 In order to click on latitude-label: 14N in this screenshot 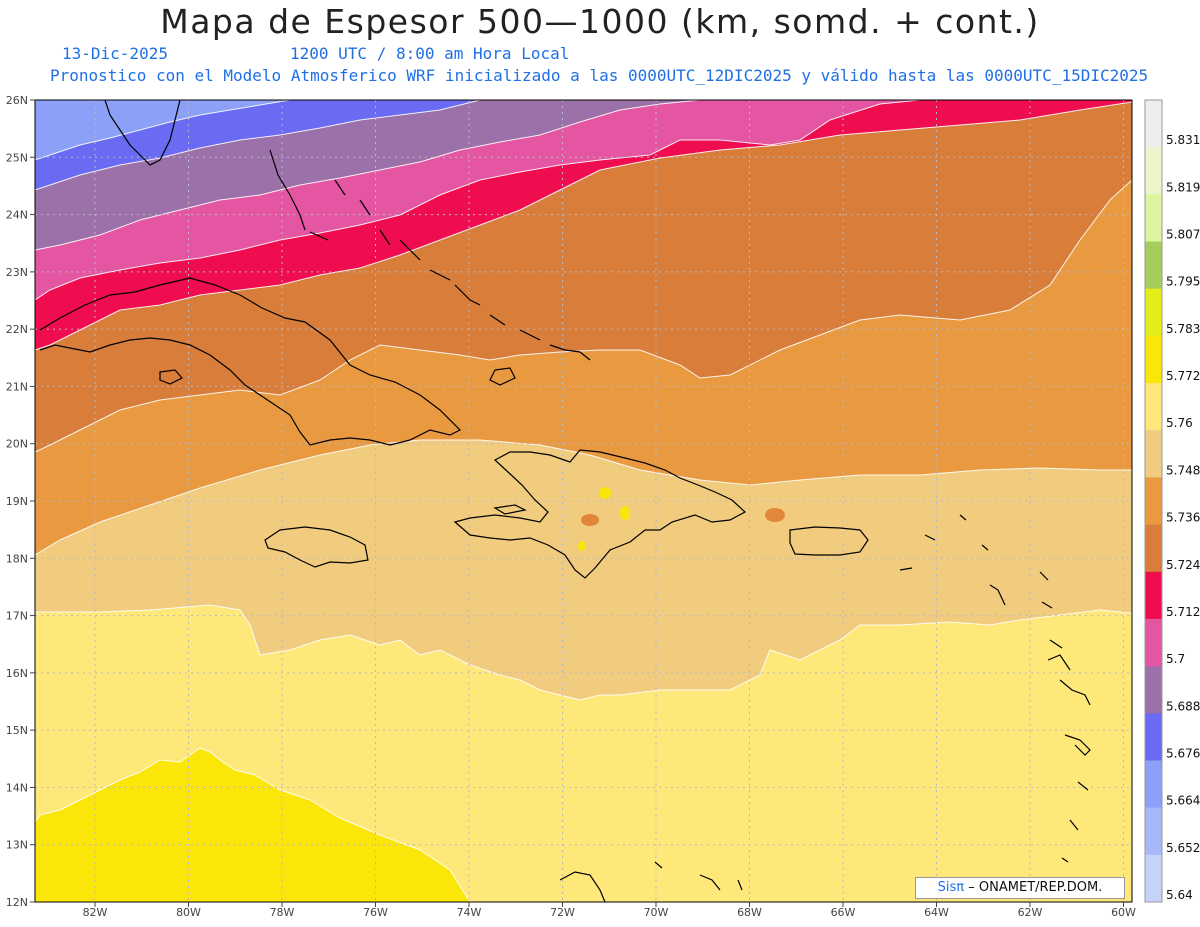, I will do `click(17, 787)`.